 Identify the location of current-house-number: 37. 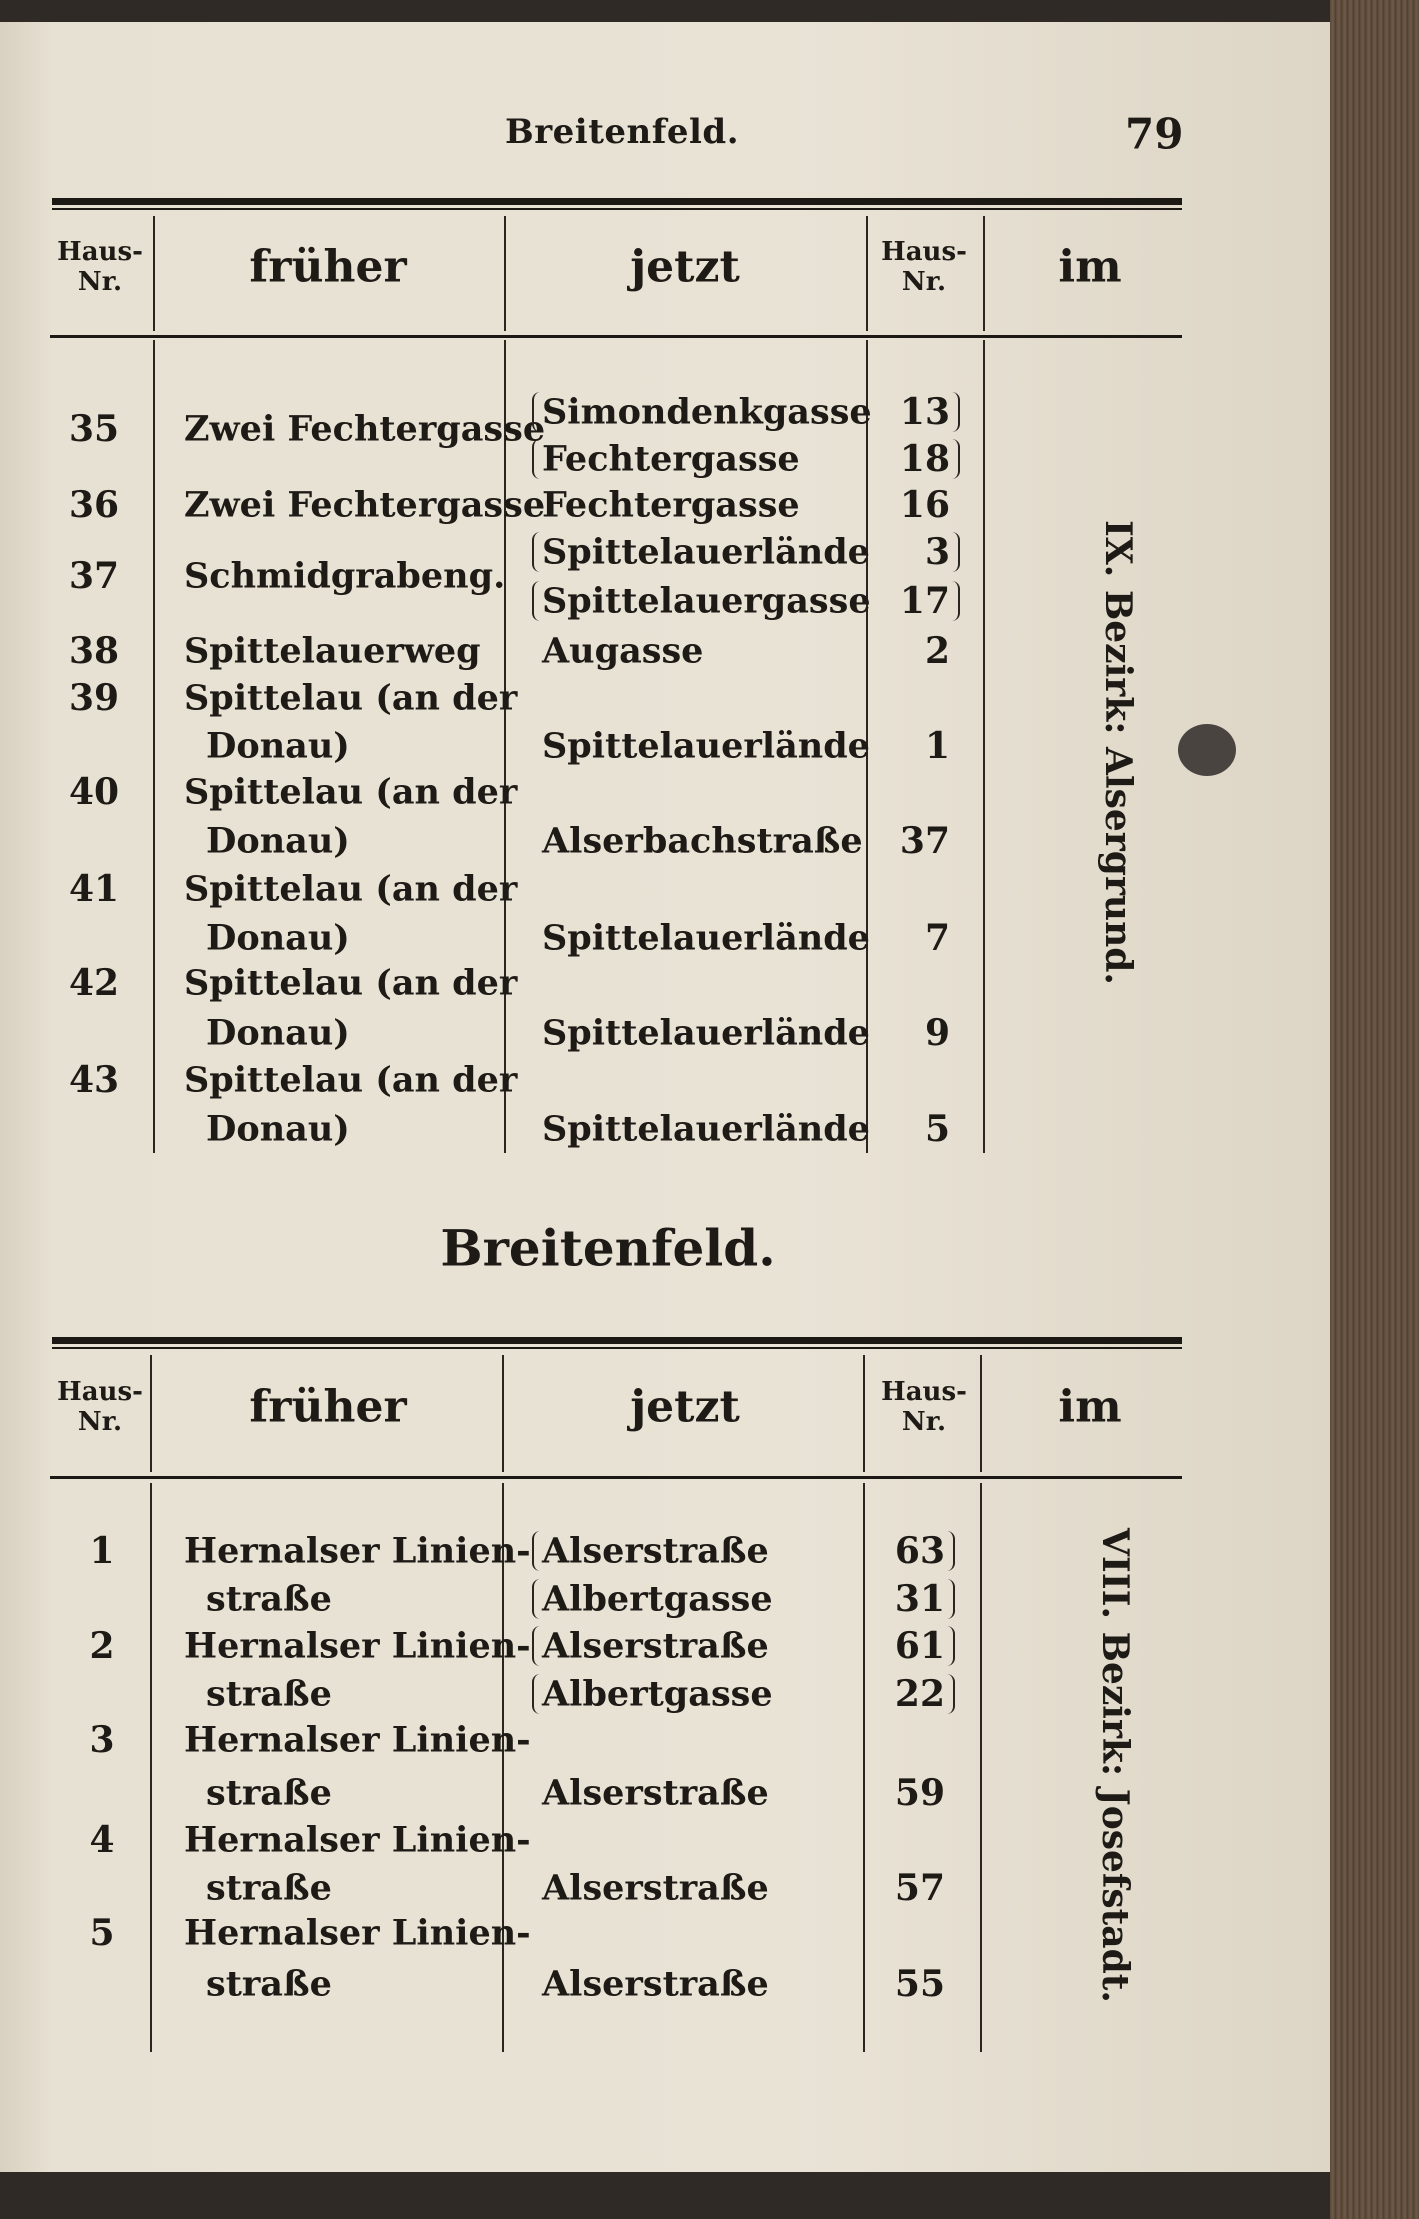
(924, 841).